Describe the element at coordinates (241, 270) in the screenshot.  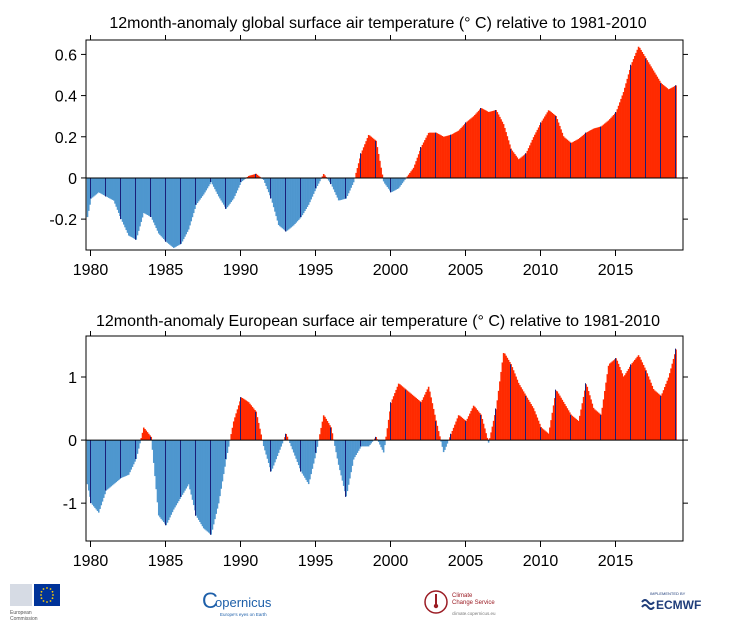
I see `global-xtick-label: 1990` at that location.